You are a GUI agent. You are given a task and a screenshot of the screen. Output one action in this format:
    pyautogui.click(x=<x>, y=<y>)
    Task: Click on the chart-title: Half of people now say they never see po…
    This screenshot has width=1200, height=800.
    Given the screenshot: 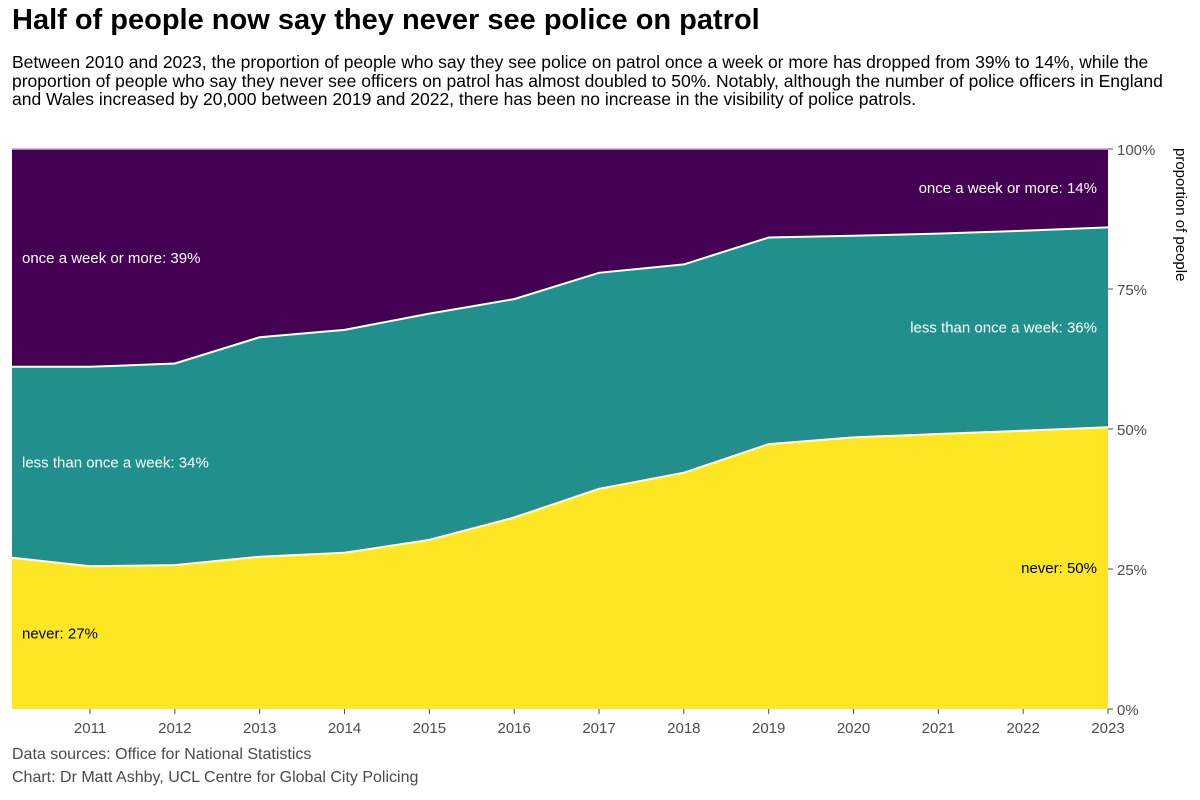 What is the action you would take?
    pyautogui.click(x=386, y=20)
    